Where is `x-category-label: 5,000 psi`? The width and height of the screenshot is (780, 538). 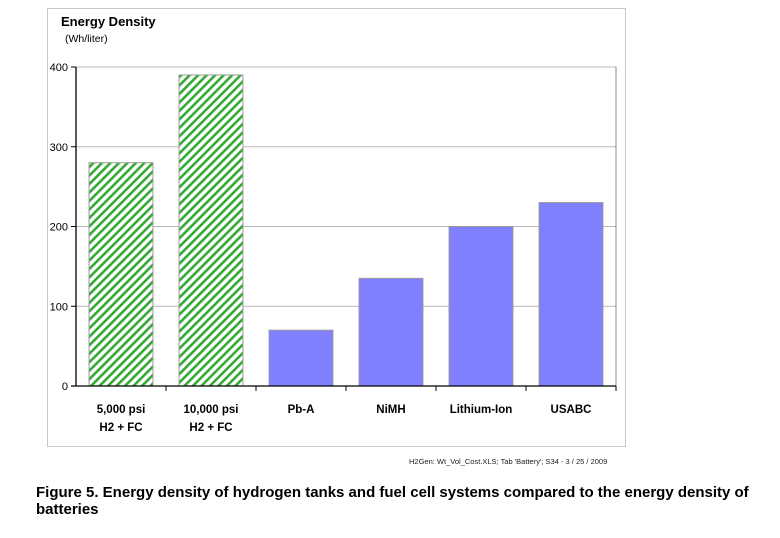
x-category-label: 5,000 psi is located at coordinates (121, 410).